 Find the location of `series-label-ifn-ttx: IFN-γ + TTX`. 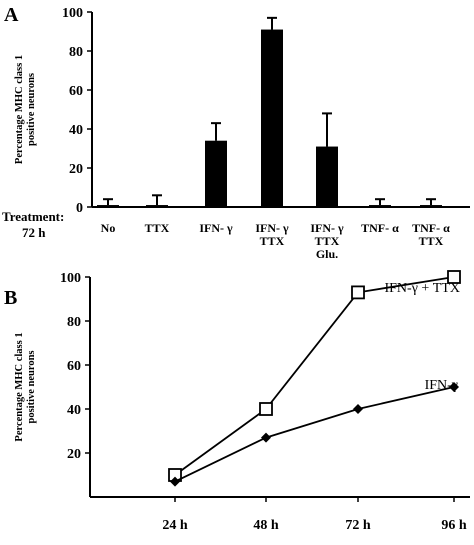

series-label-ifn-ttx: IFN-γ + TTX is located at coordinates (422, 288).